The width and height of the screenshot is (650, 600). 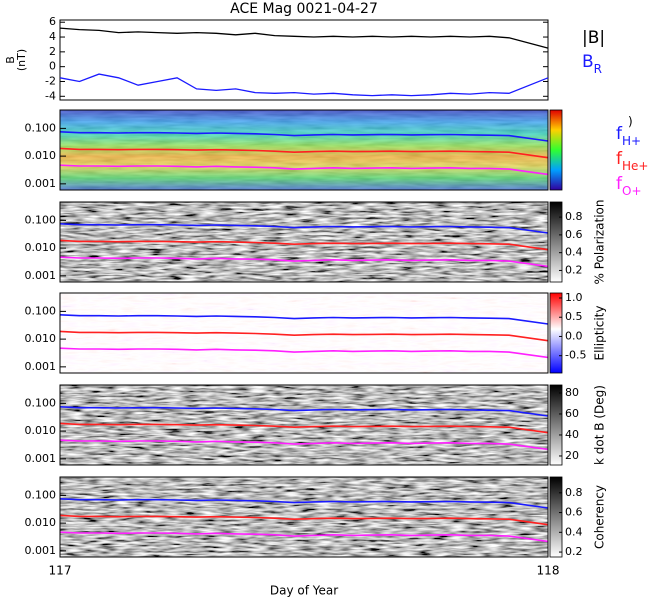 What do you see at coordinates (52, 66) in the screenshot?
I see `y-tick-label: 0` at bounding box center [52, 66].